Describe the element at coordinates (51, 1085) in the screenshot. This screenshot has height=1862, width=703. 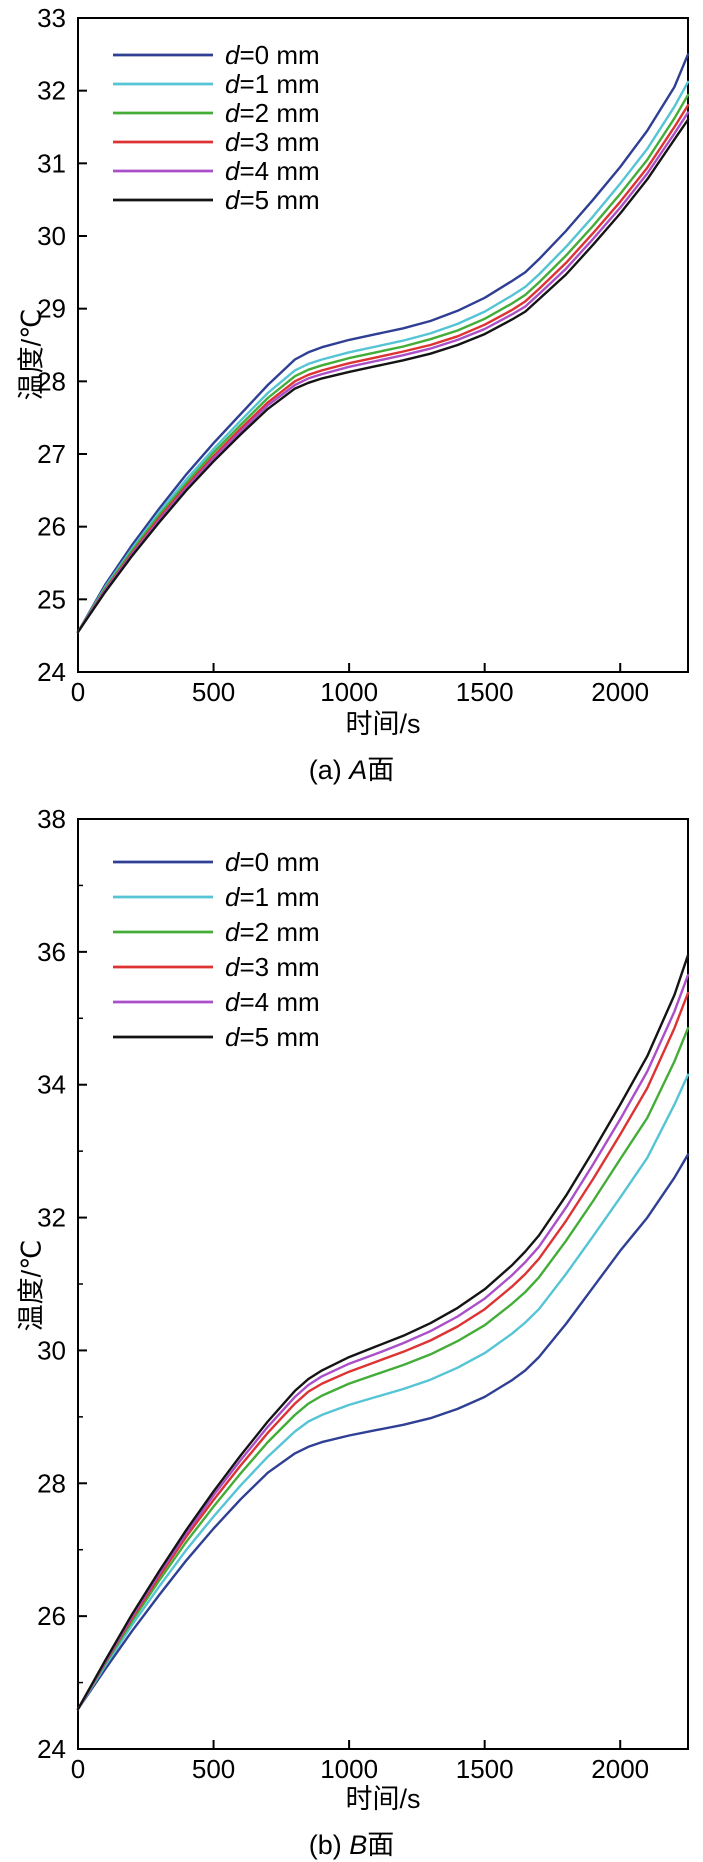
I see `y-tick-label: 34` at that location.